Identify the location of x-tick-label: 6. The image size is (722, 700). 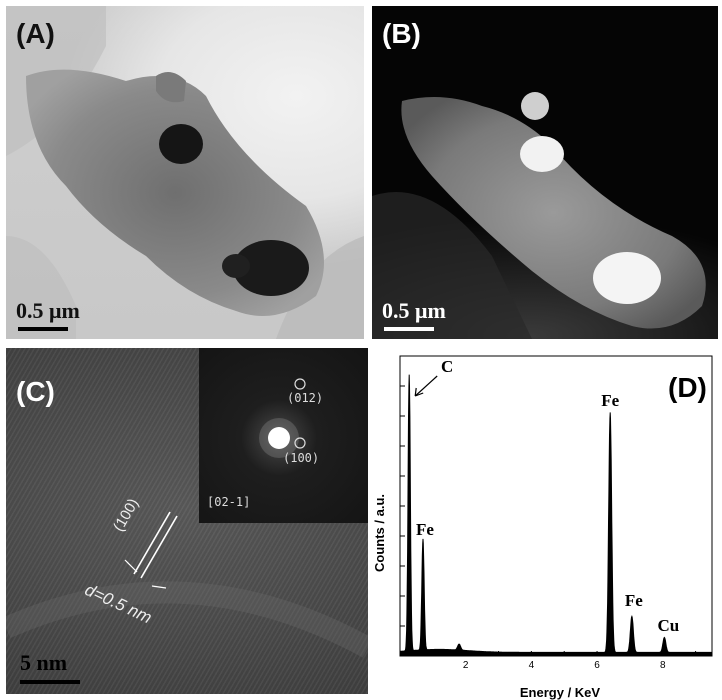
(597, 665).